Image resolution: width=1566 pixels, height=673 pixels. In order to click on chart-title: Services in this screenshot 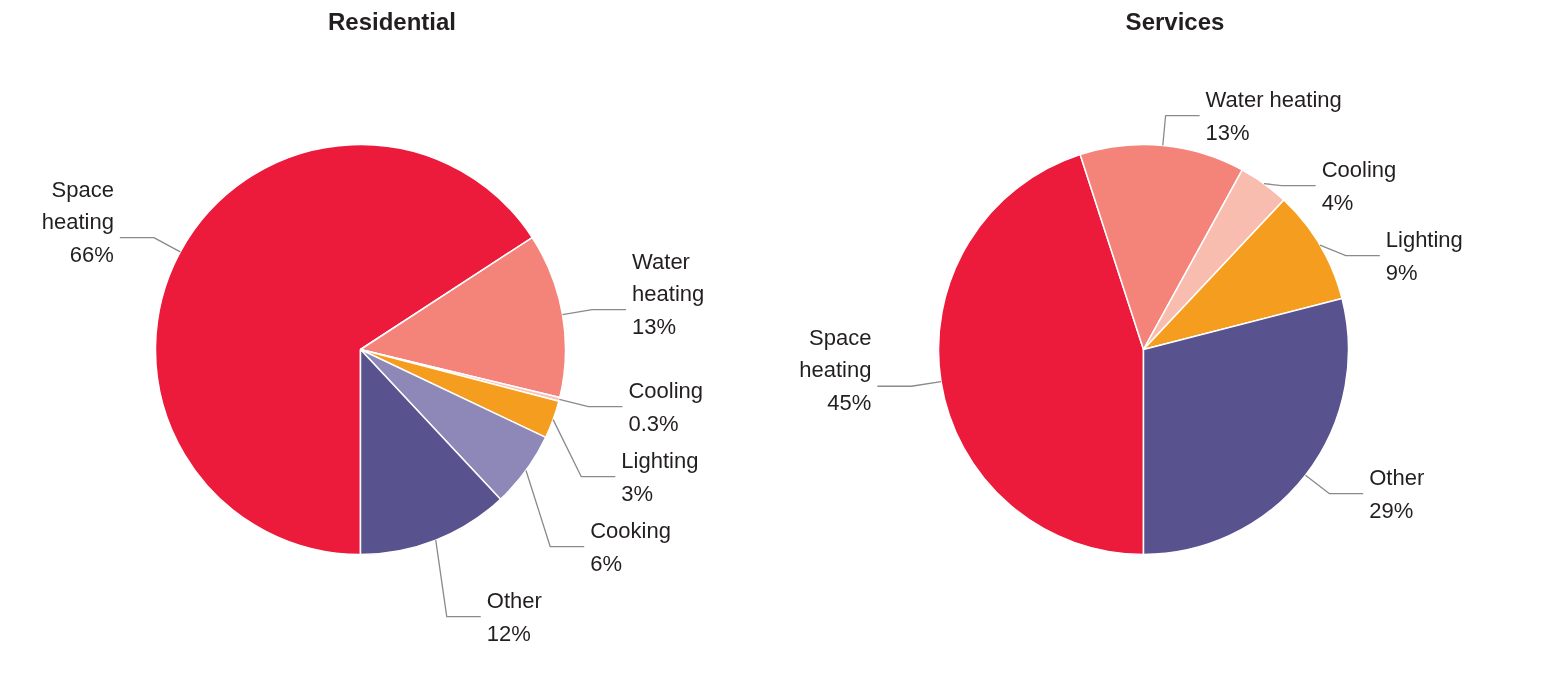, I will do `click(1175, 21)`.